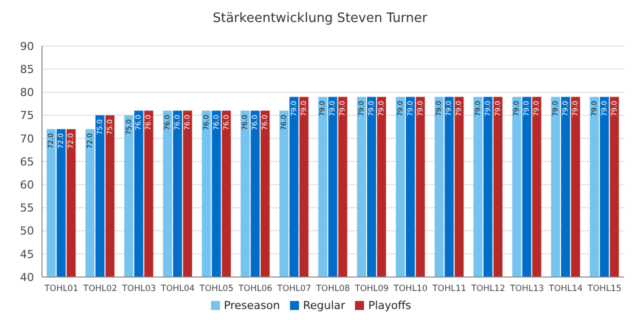 This screenshot has width=640, height=320. I want to click on x-tick-label: TOHL04, so click(177, 289).